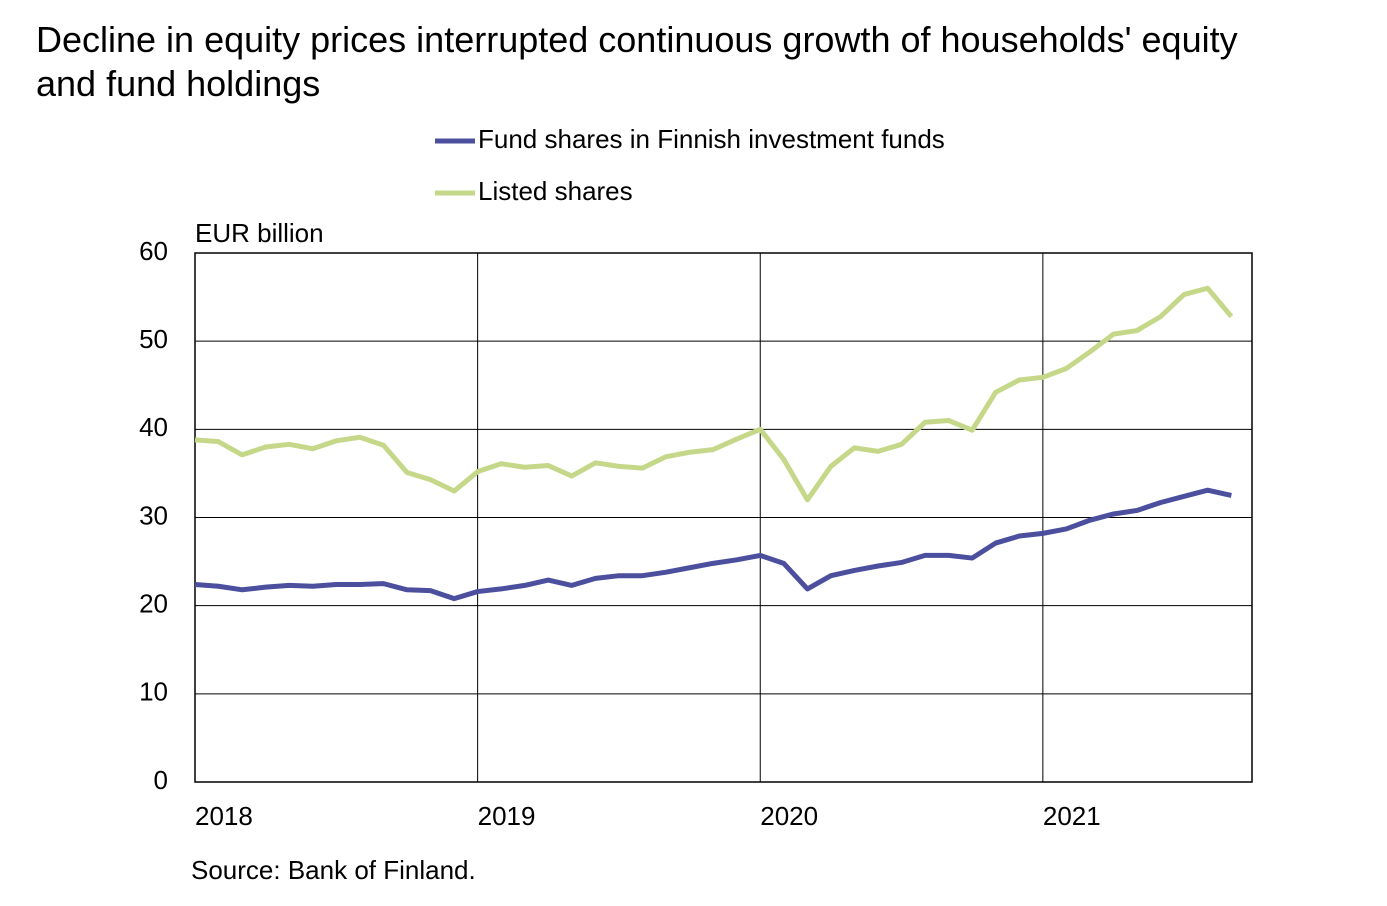 The height and width of the screenshot is (906, 1387). What do you see at coordinates (153, 427) in the screenshot?
I see `y-tick-label: 40` at bounding box center [153, 427].